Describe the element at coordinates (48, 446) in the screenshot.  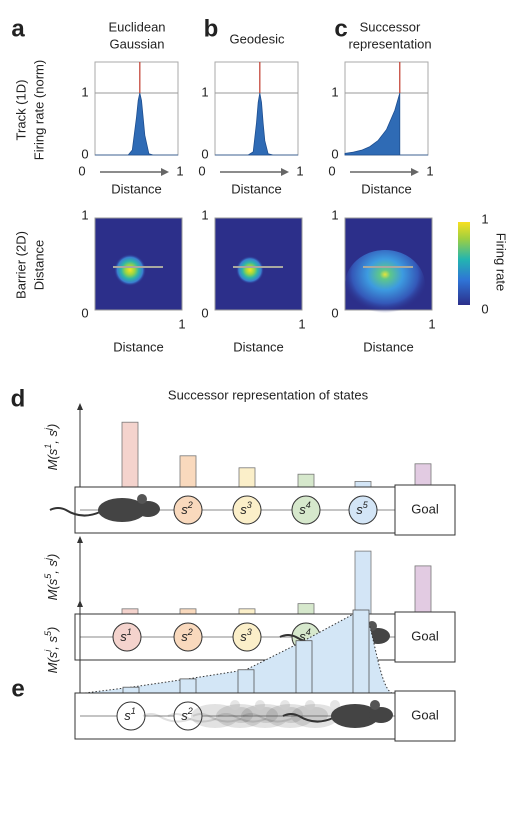
I see `label-part: 1` at that location.